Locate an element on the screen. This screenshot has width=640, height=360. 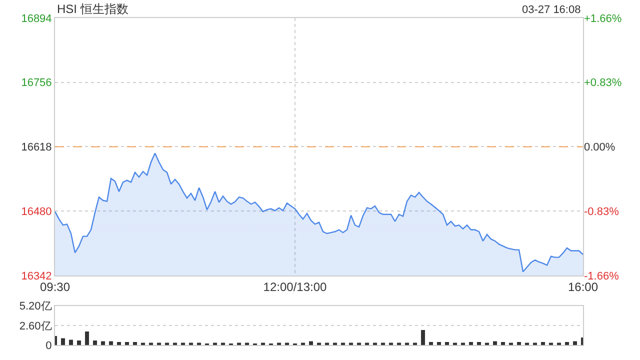
y2-tick-label: -1.66% is located at coordinates (602, 276).